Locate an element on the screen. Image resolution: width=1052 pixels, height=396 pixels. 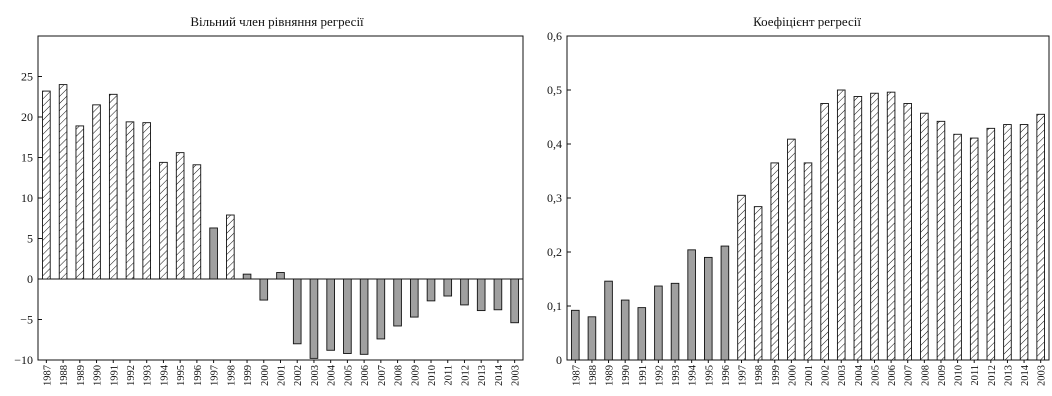
y-tick-label: 25 is located at coordinates (27, 77).